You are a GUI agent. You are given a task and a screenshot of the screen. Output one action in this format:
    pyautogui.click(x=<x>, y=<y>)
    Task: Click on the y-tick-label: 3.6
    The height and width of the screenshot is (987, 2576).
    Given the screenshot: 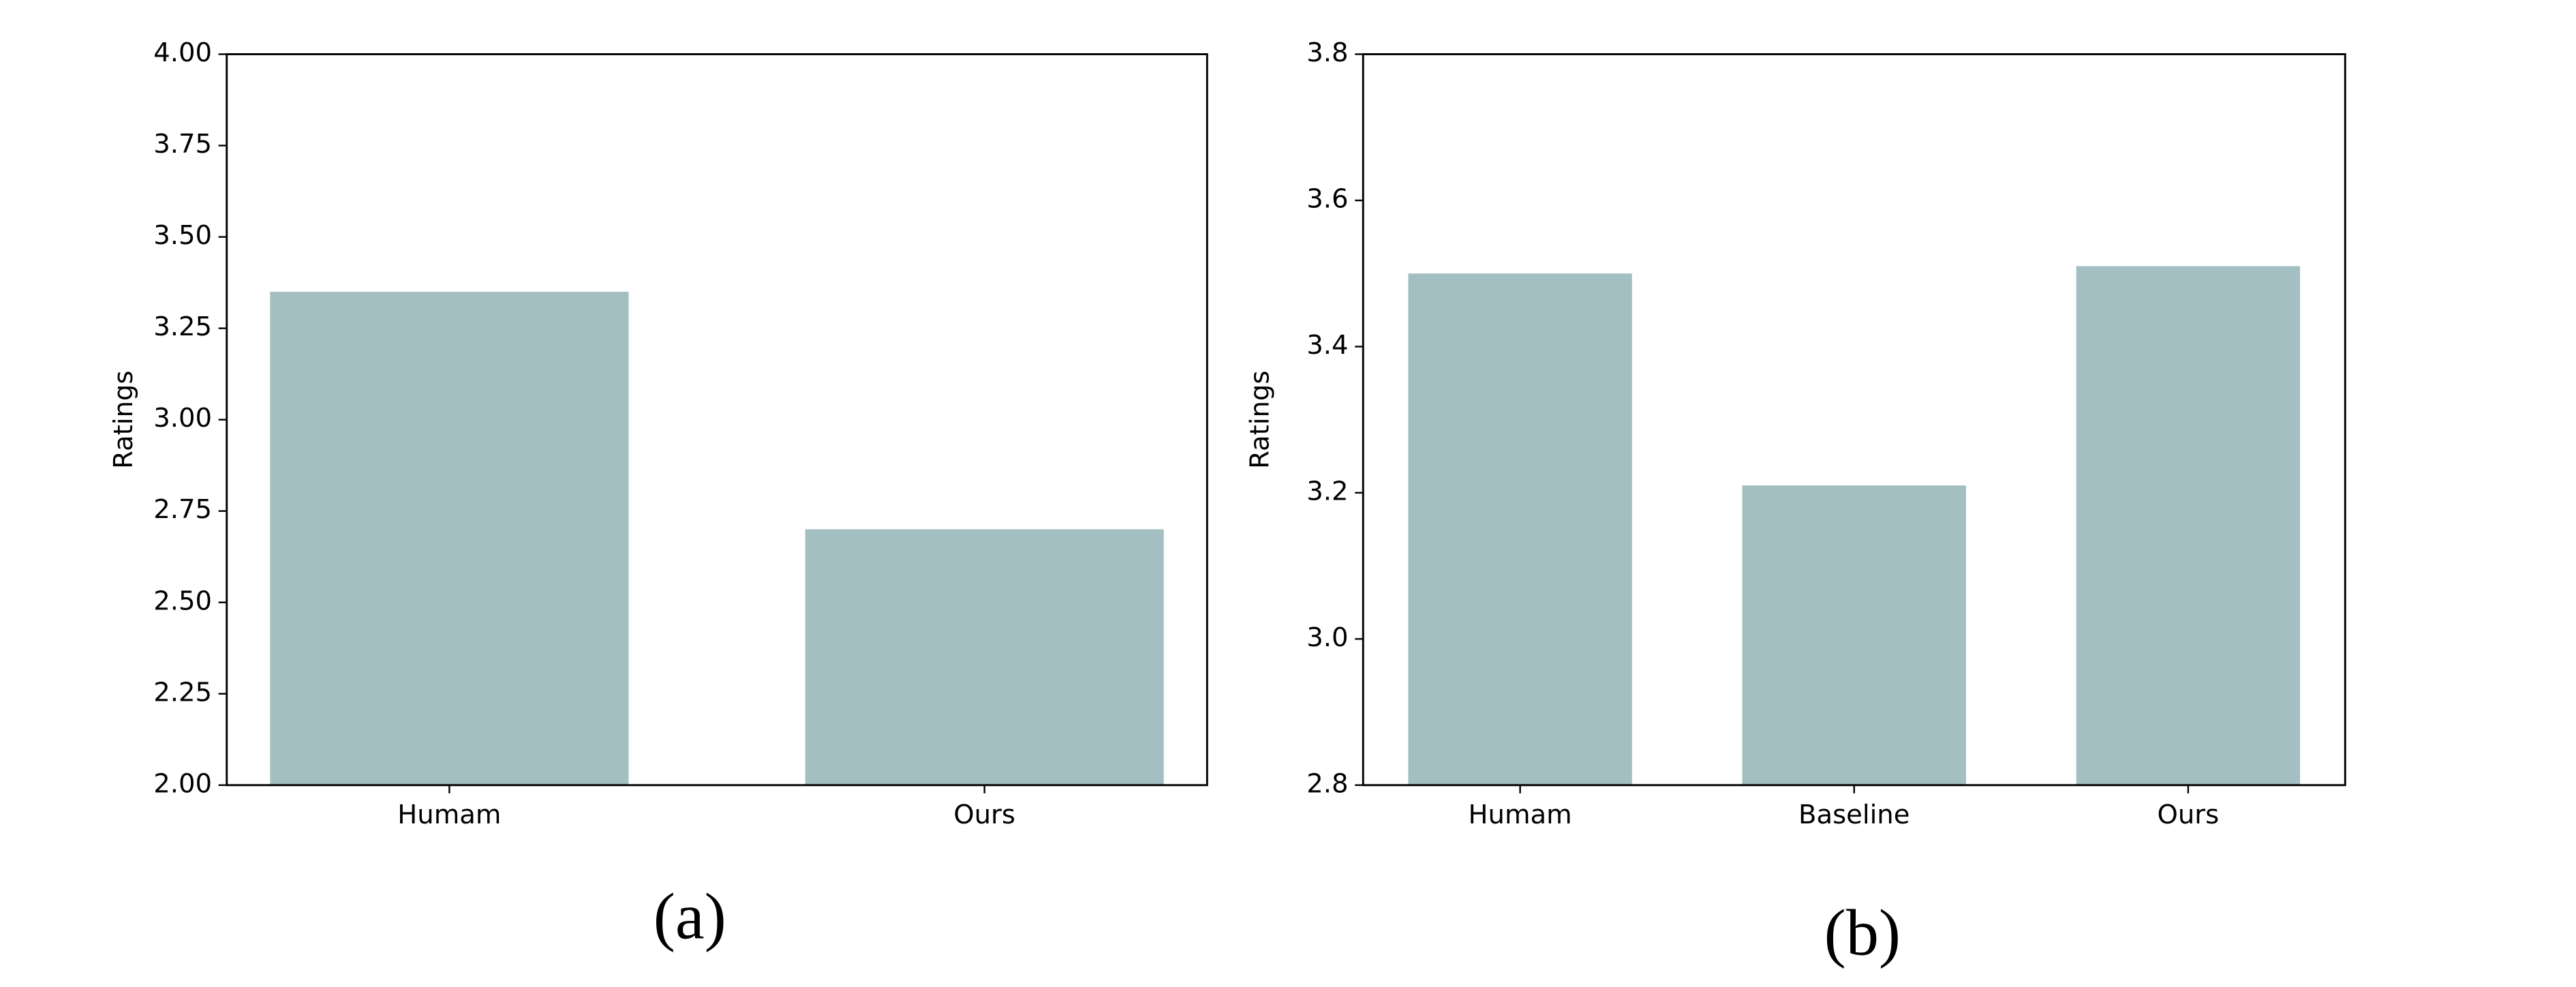 What is the action you would take?
    pyautogui.click(x=1327, y=198)
    